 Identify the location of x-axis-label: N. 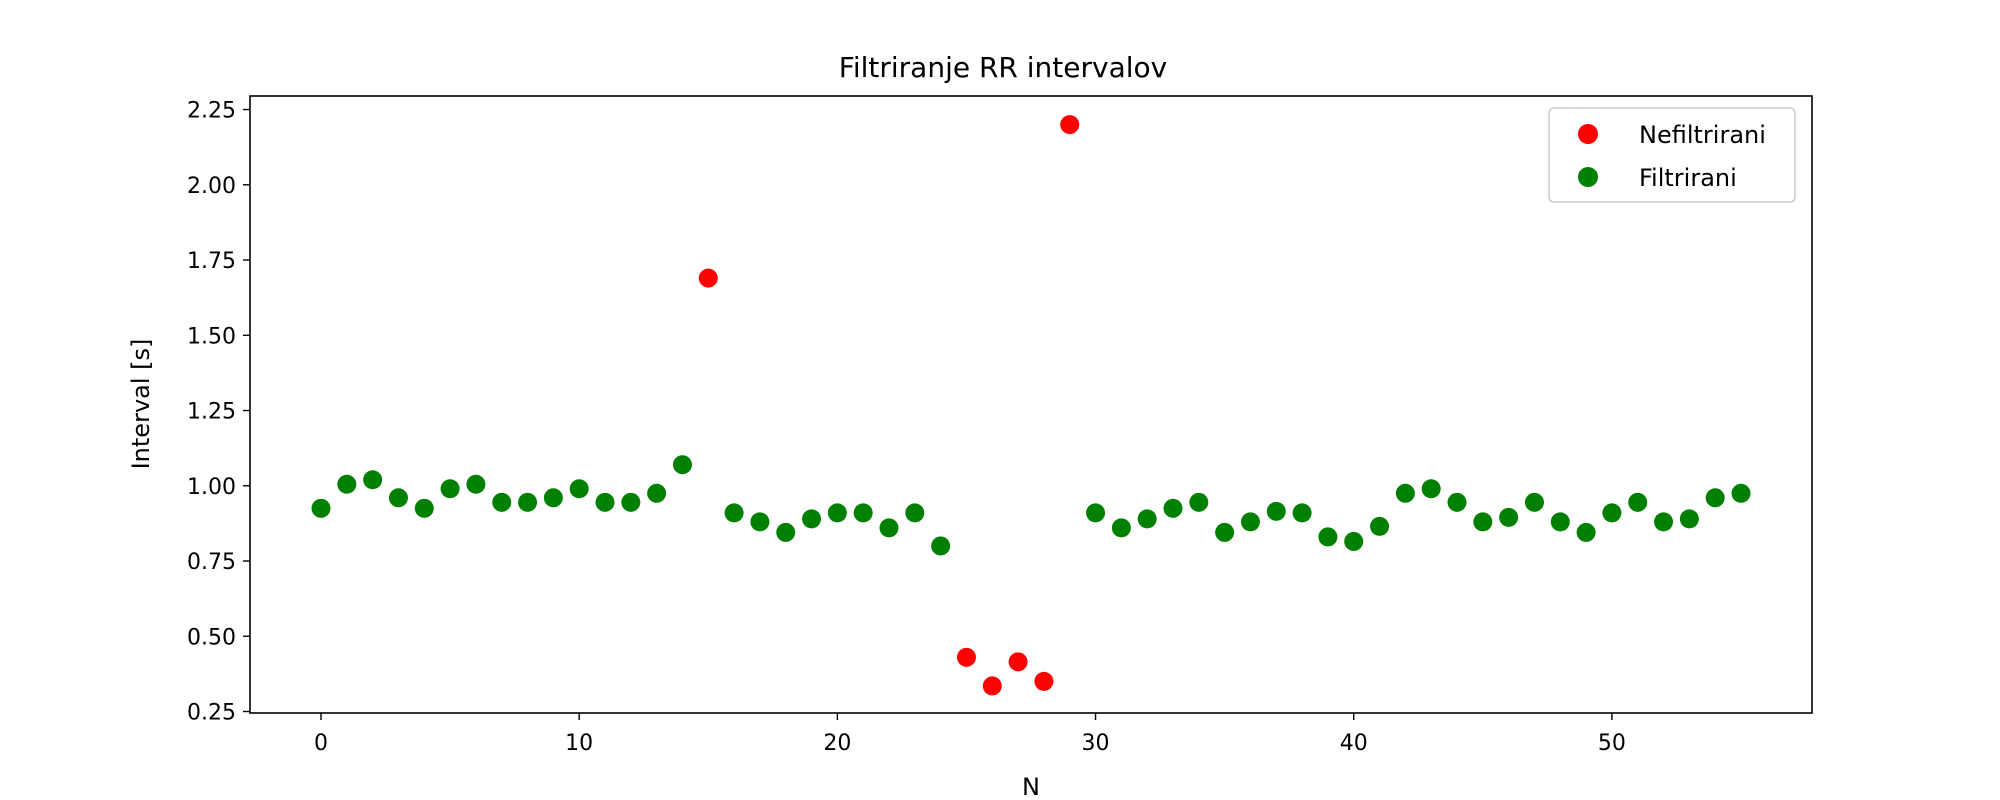
(1031, 786).